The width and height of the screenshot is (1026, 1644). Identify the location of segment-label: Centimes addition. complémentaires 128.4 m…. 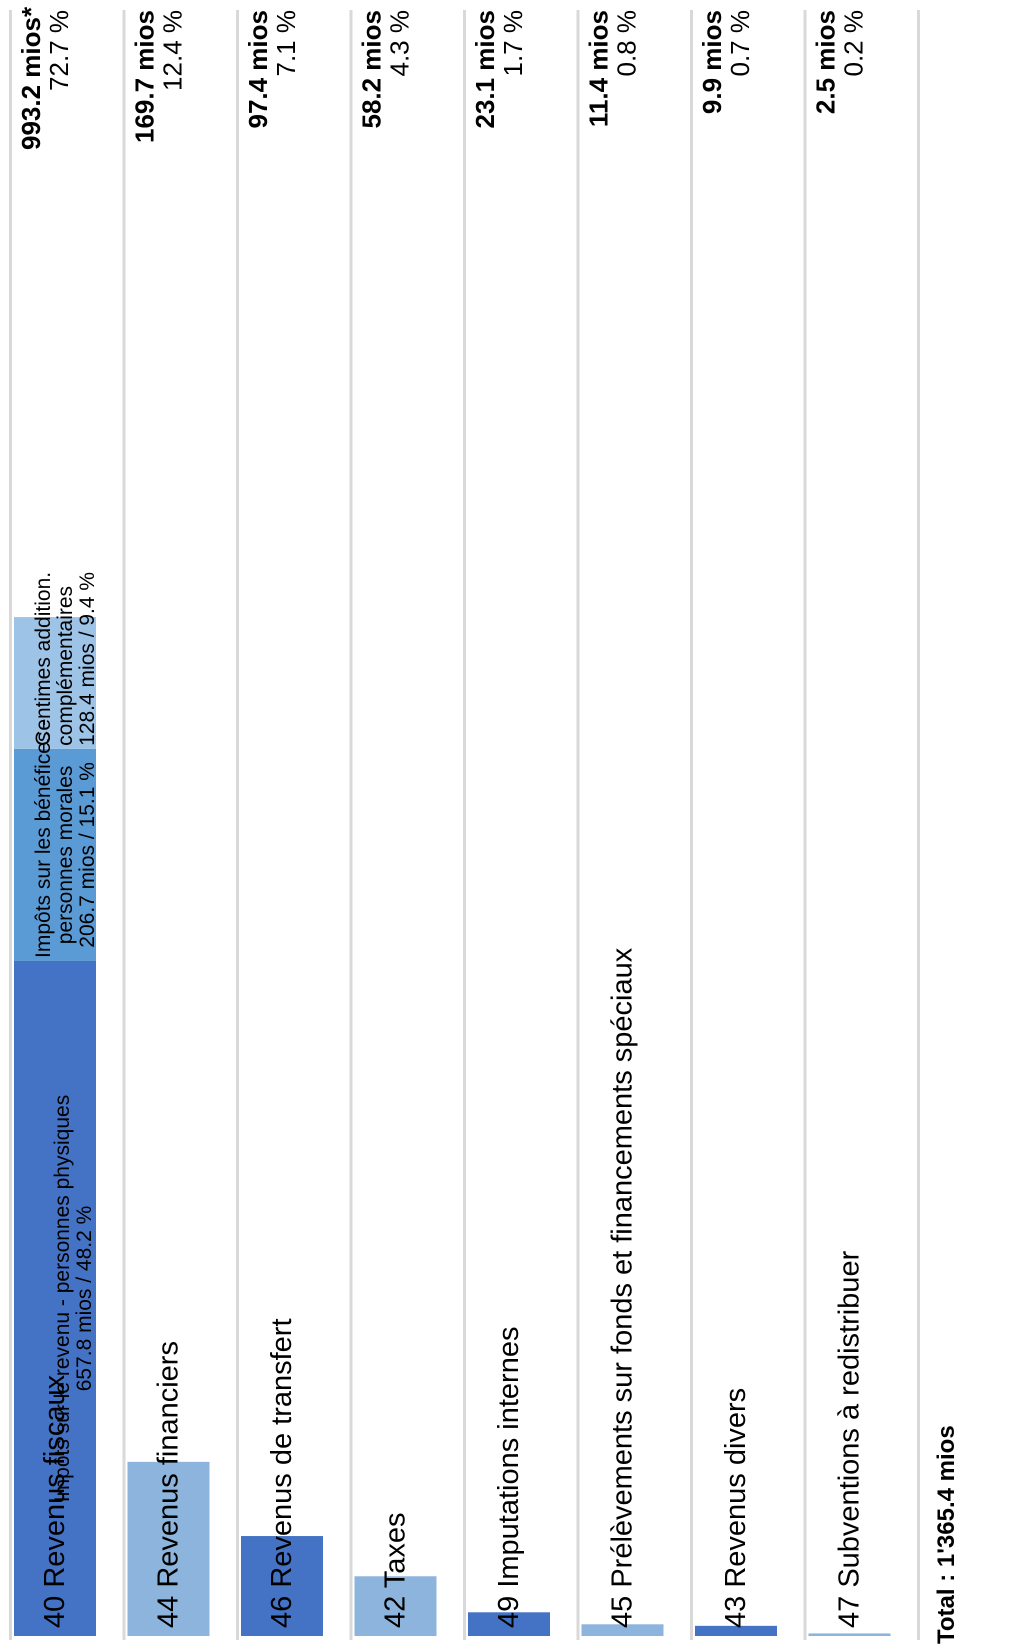
(65, 658).